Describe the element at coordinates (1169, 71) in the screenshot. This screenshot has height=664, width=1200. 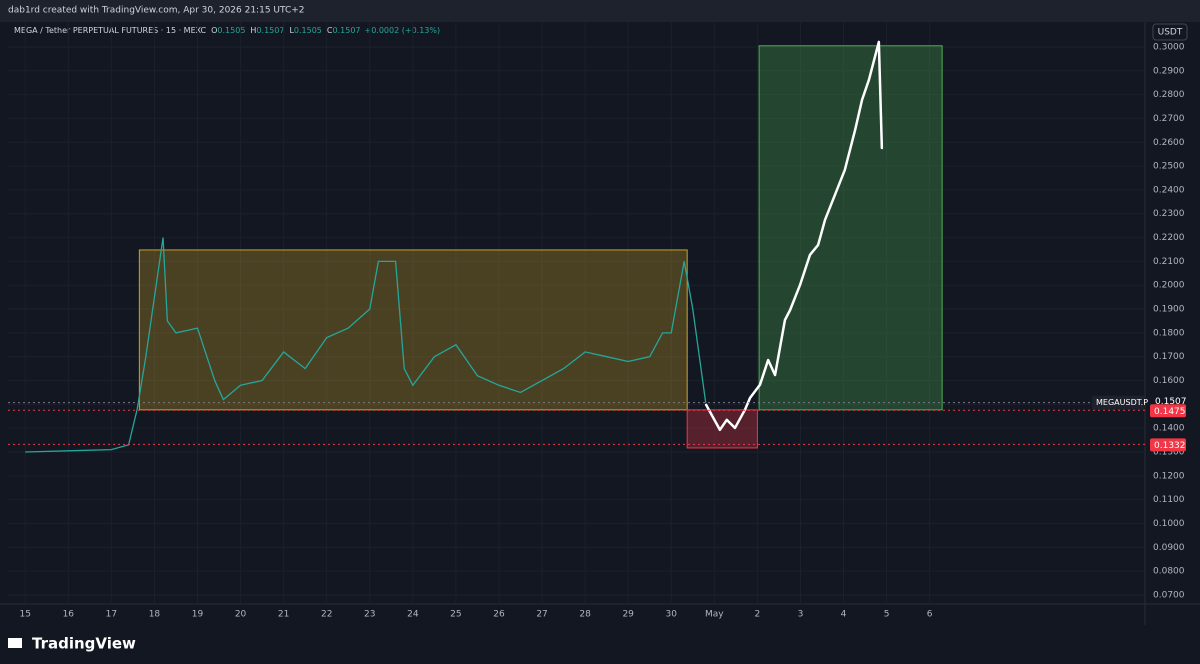
I see `y-tick-label: 0.2900` at that location.